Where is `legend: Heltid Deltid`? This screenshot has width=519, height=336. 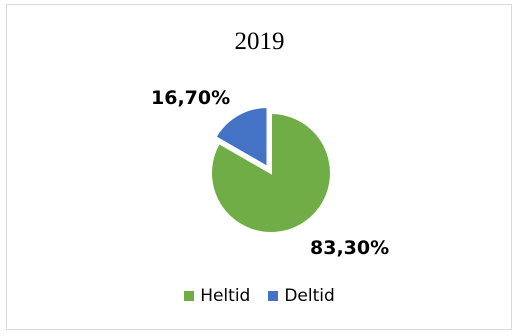
legend: Heltid Deltid is located at coordinates (259, 296).